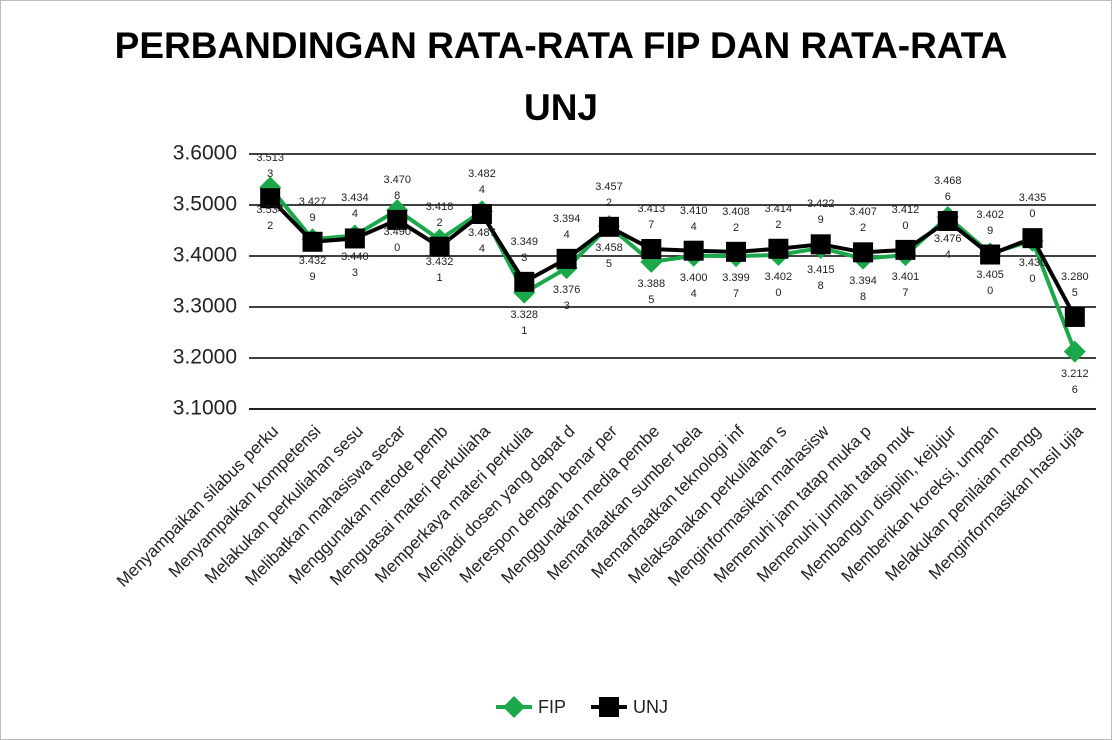 This screenshot has width=1112, height=740. I want to click on data-label: 3.4182, so click(439, 214).